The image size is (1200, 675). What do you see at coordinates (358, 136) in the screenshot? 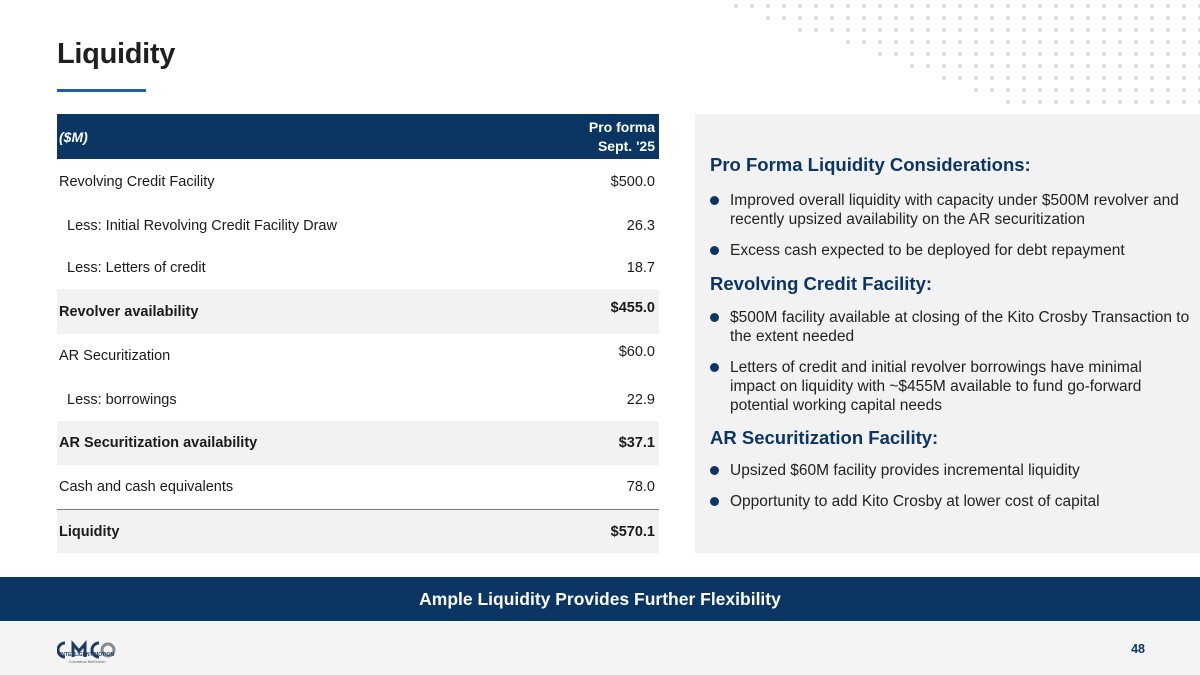
I see `table-header: ($M) Pro forma Sept. '25` at bounding box center [358, 136].